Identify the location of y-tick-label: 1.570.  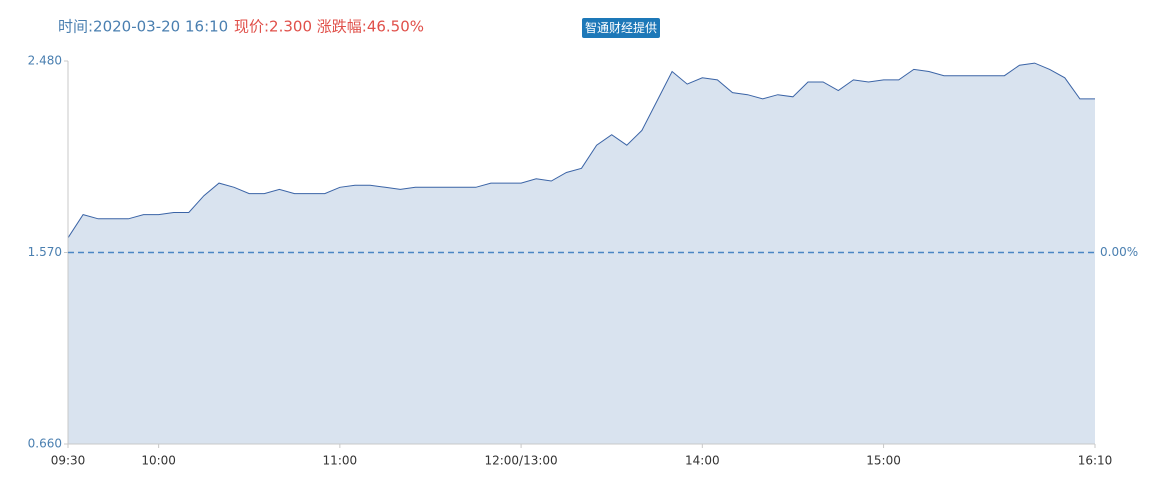
(45, 252).